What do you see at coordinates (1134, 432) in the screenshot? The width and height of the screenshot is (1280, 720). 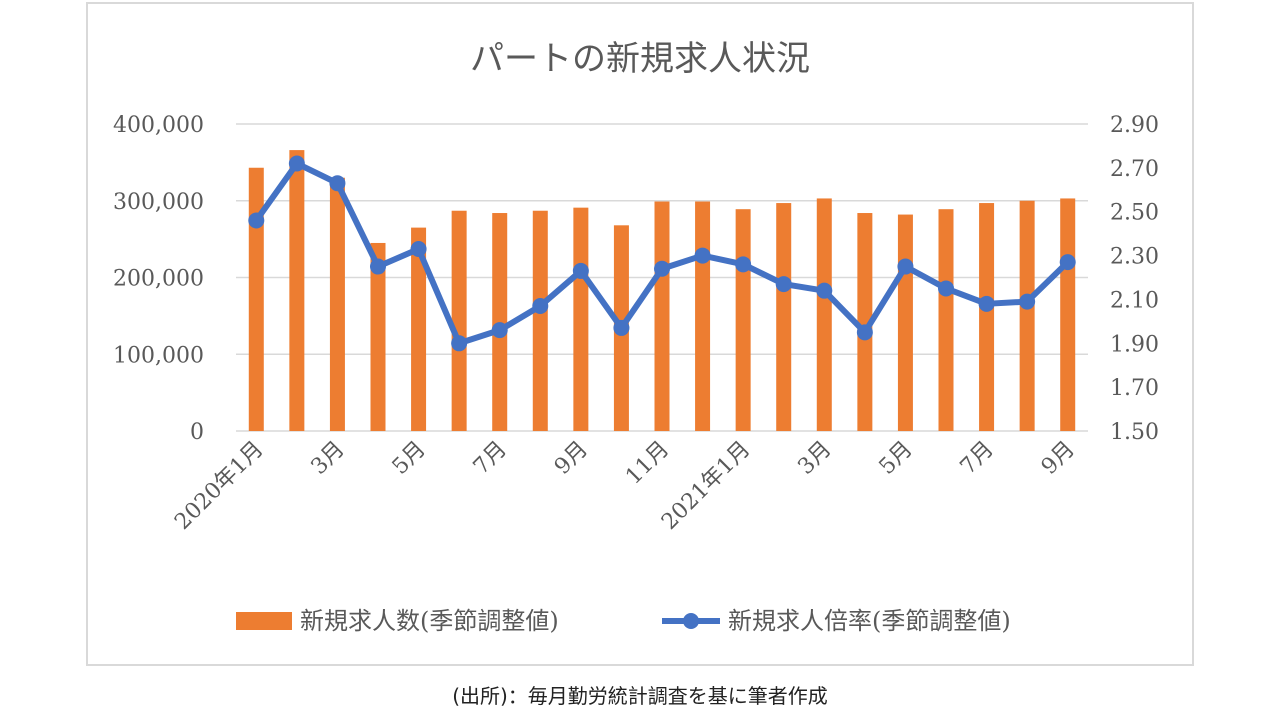 I see `y-right-tick-label: 1.50` at bounding box center [1134, 432].